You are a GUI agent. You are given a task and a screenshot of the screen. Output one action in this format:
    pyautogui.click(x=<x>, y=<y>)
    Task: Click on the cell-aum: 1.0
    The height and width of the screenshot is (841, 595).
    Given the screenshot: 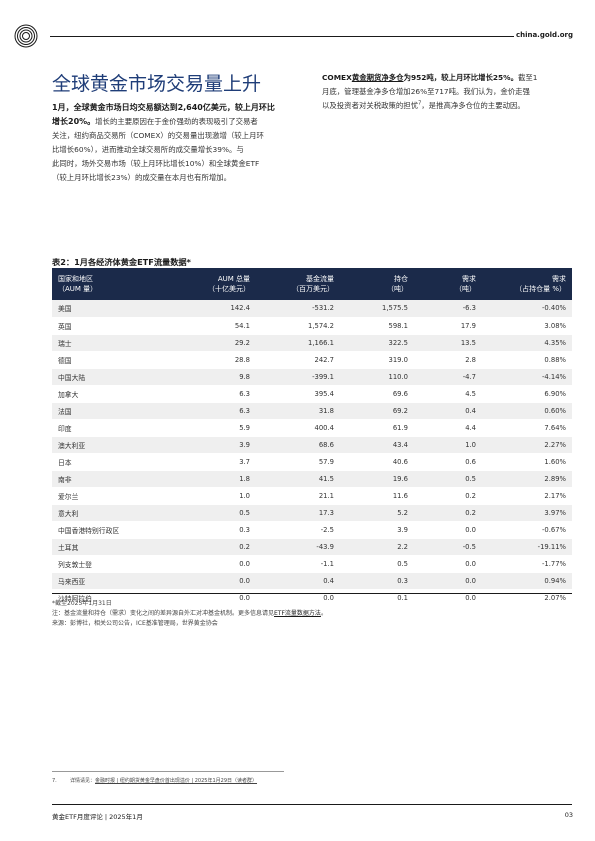 What is the action you would take?
    pyautogui.click(x=214, y=496)
    